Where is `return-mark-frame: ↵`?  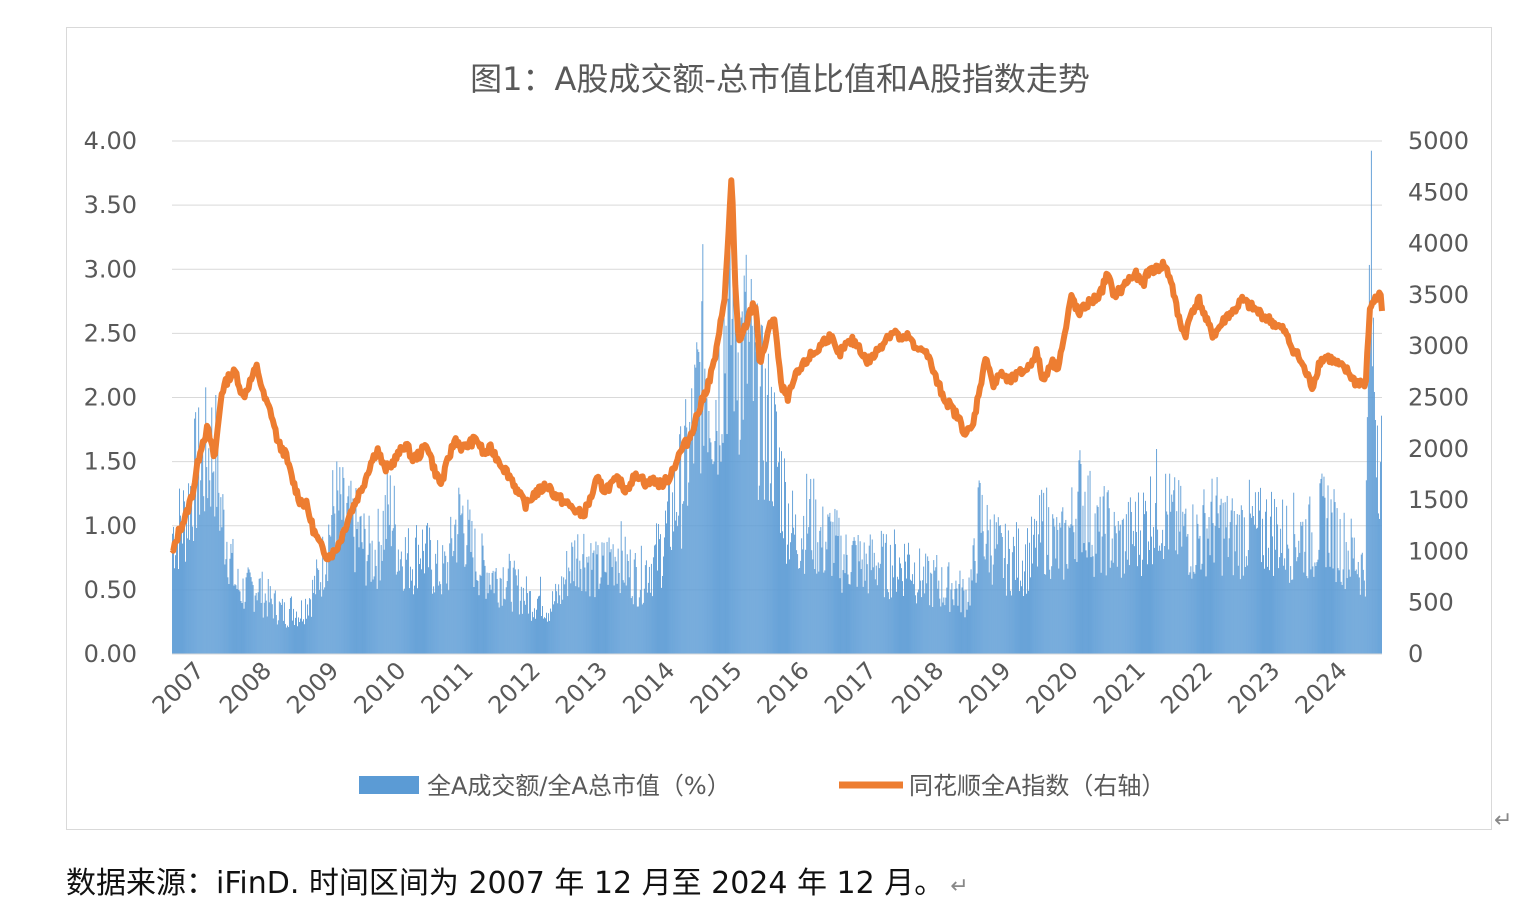
return-mark-frame: ↵ is located at coordinates (1503, 820).